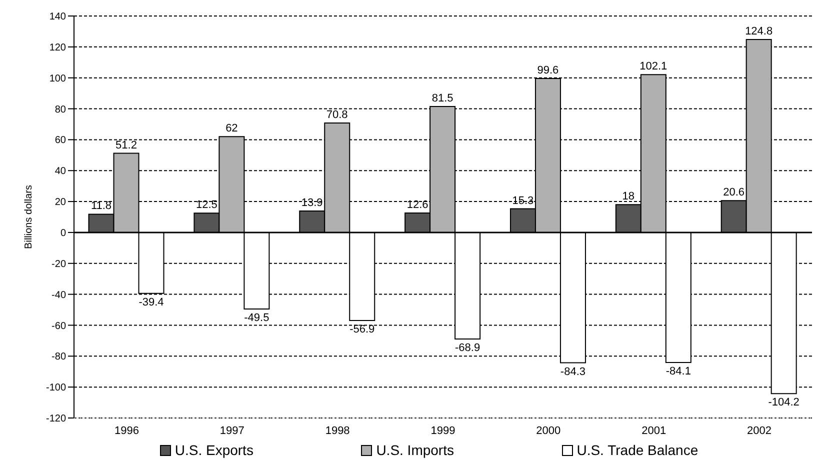  What do you see at coordinates (151, 302) in the screenshot?
I see `data-label: -39.4` at bounding box center [151, 302].